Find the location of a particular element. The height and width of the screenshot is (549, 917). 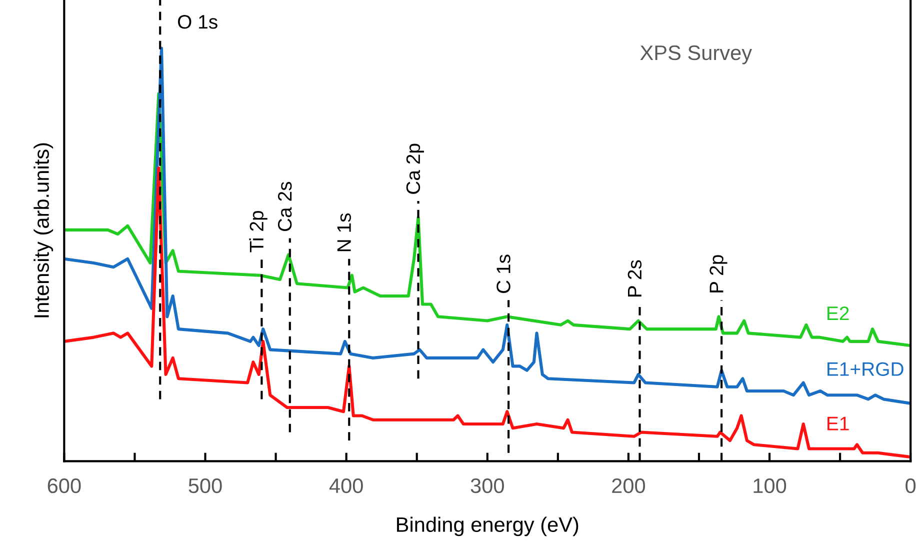

ref-line-label: N 1s is located at coordinates (344, 232).